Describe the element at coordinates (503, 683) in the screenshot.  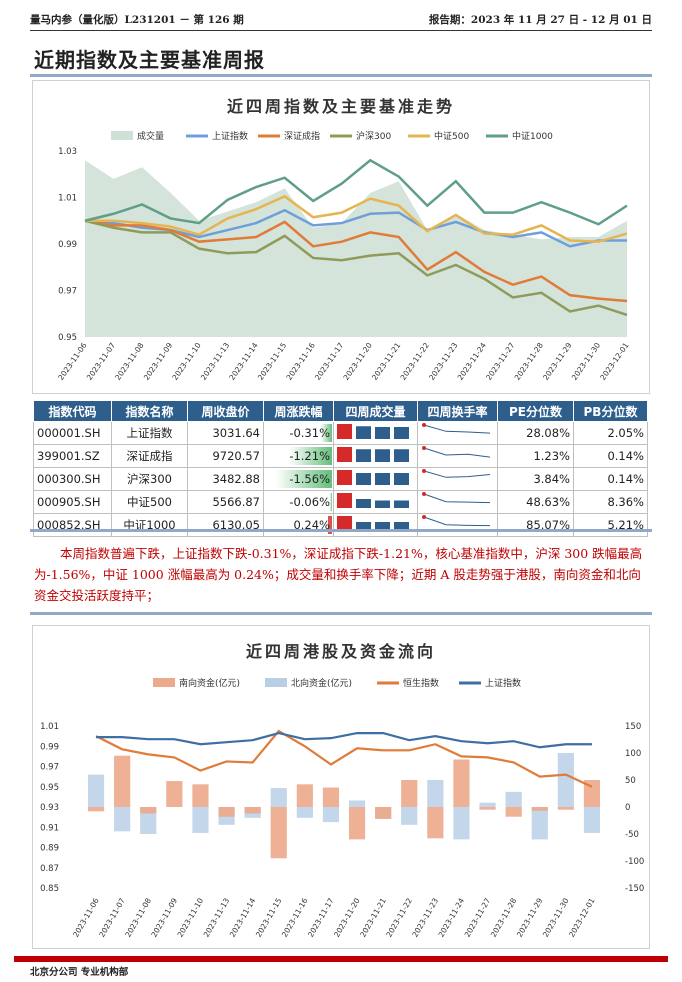
I see `legend-label: 上证指数` at that location.